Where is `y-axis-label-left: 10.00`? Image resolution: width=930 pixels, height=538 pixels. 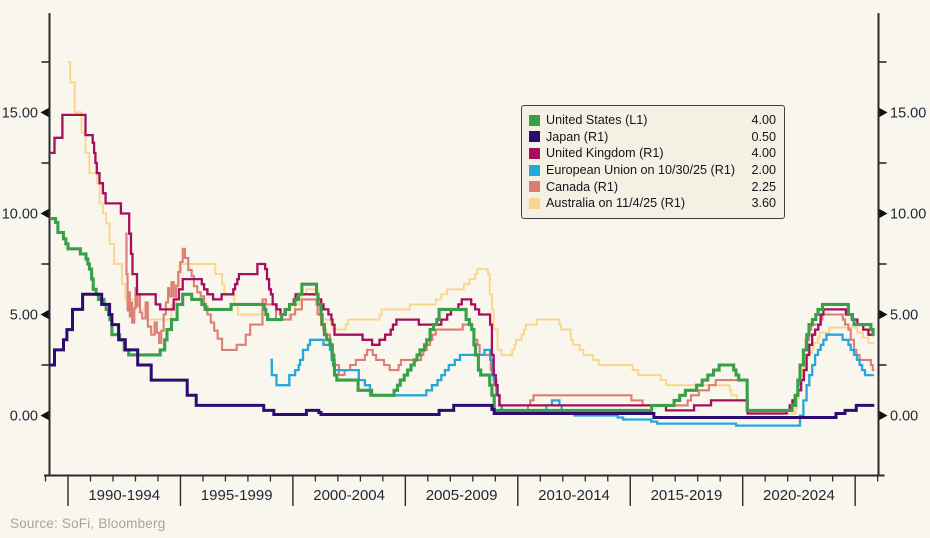
y-axis-label-left: 10.00 is located at coordinates (20, 215).